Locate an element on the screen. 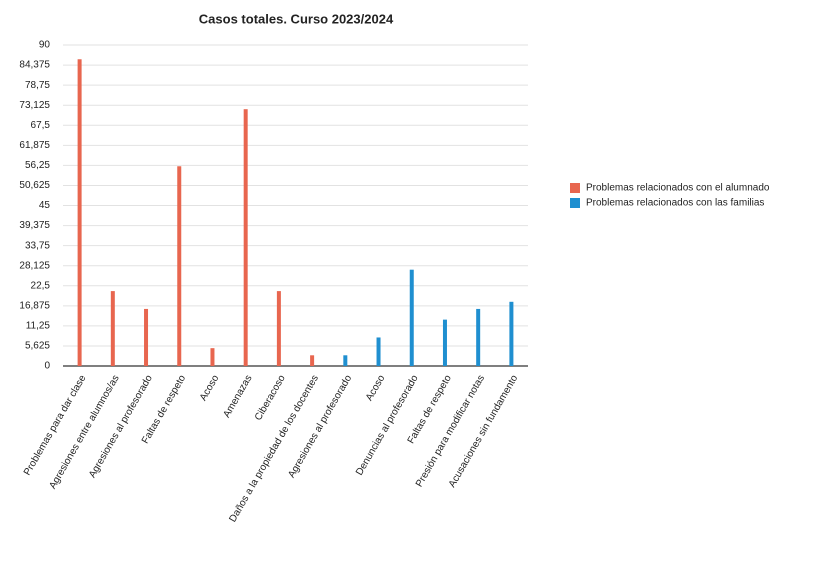 The width and height of the screenshot is (827, 581). legend-label: Problemas relacionados con el alumnado is located at coordinates (678, 188).